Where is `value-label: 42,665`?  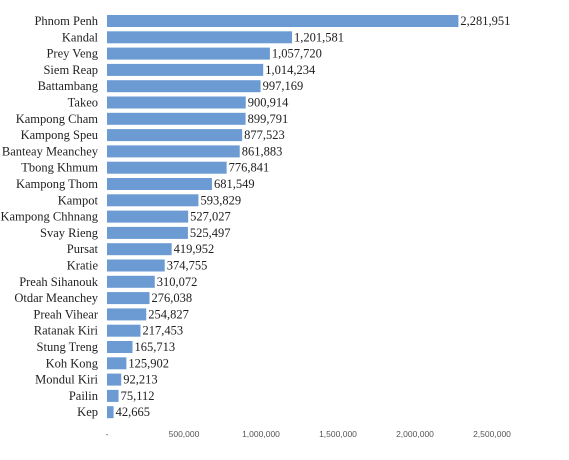 value-label: 42,665 is located at coordinates (133, 412).